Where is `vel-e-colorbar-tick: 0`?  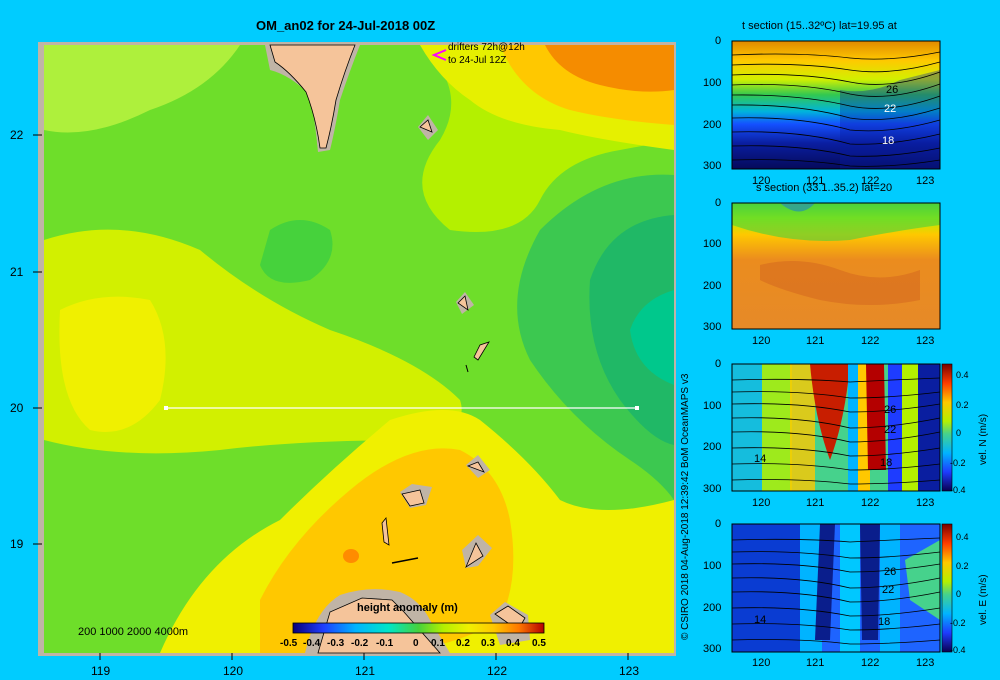
vel-e-colorbar-tick: 0 is located at coordinates (959, 594).